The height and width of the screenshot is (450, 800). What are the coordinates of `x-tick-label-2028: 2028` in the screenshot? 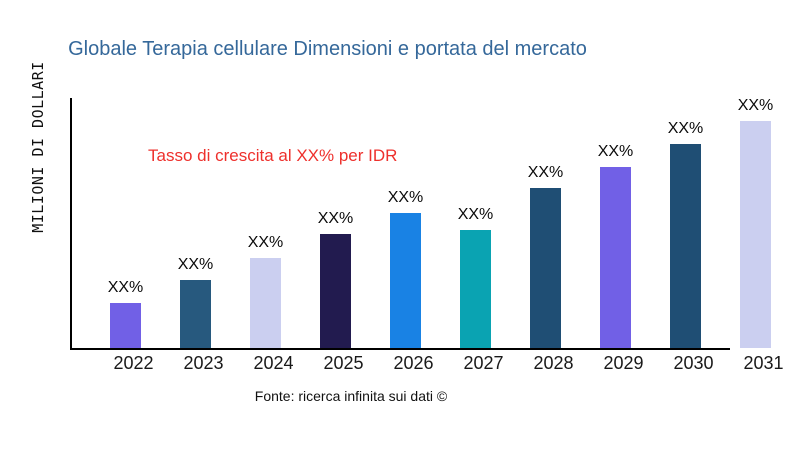 It's located at (553, 363).